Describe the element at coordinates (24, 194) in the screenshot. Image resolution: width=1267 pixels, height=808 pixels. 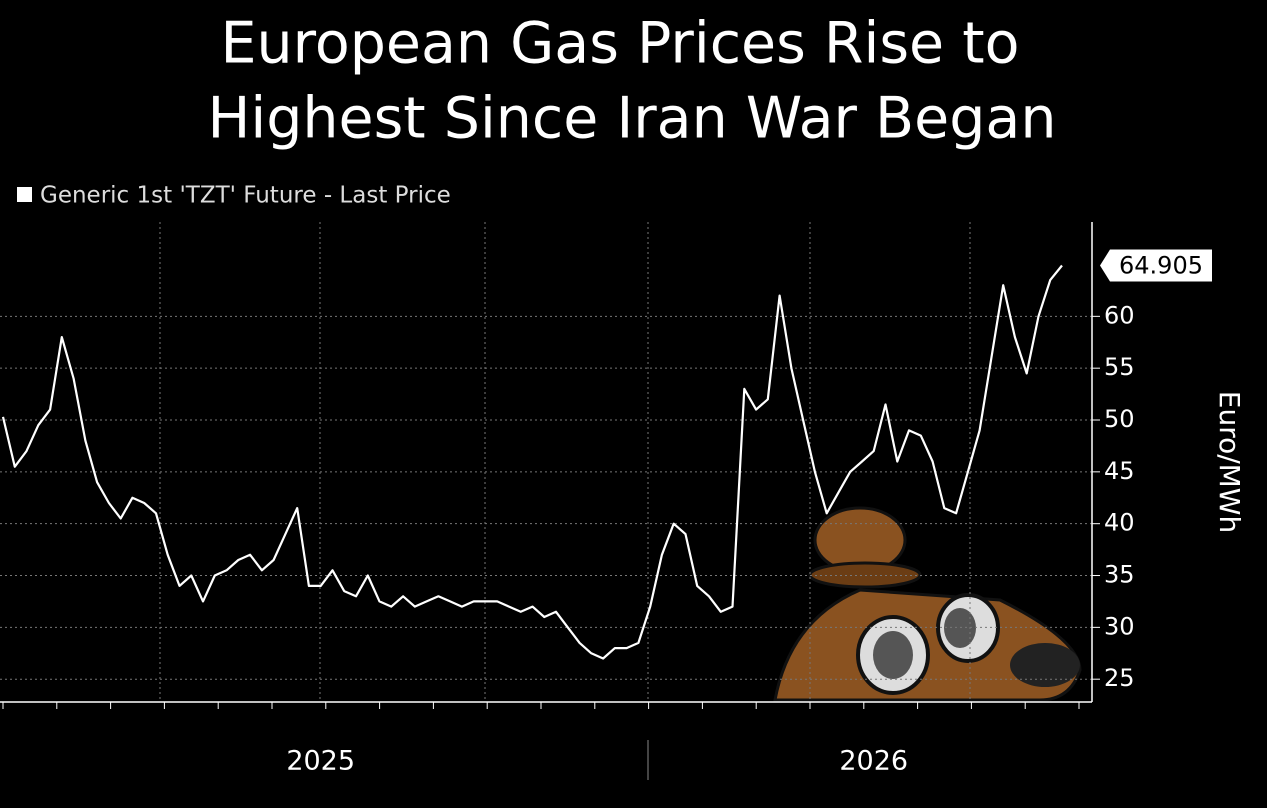
I see `legend-swatch` at that location.